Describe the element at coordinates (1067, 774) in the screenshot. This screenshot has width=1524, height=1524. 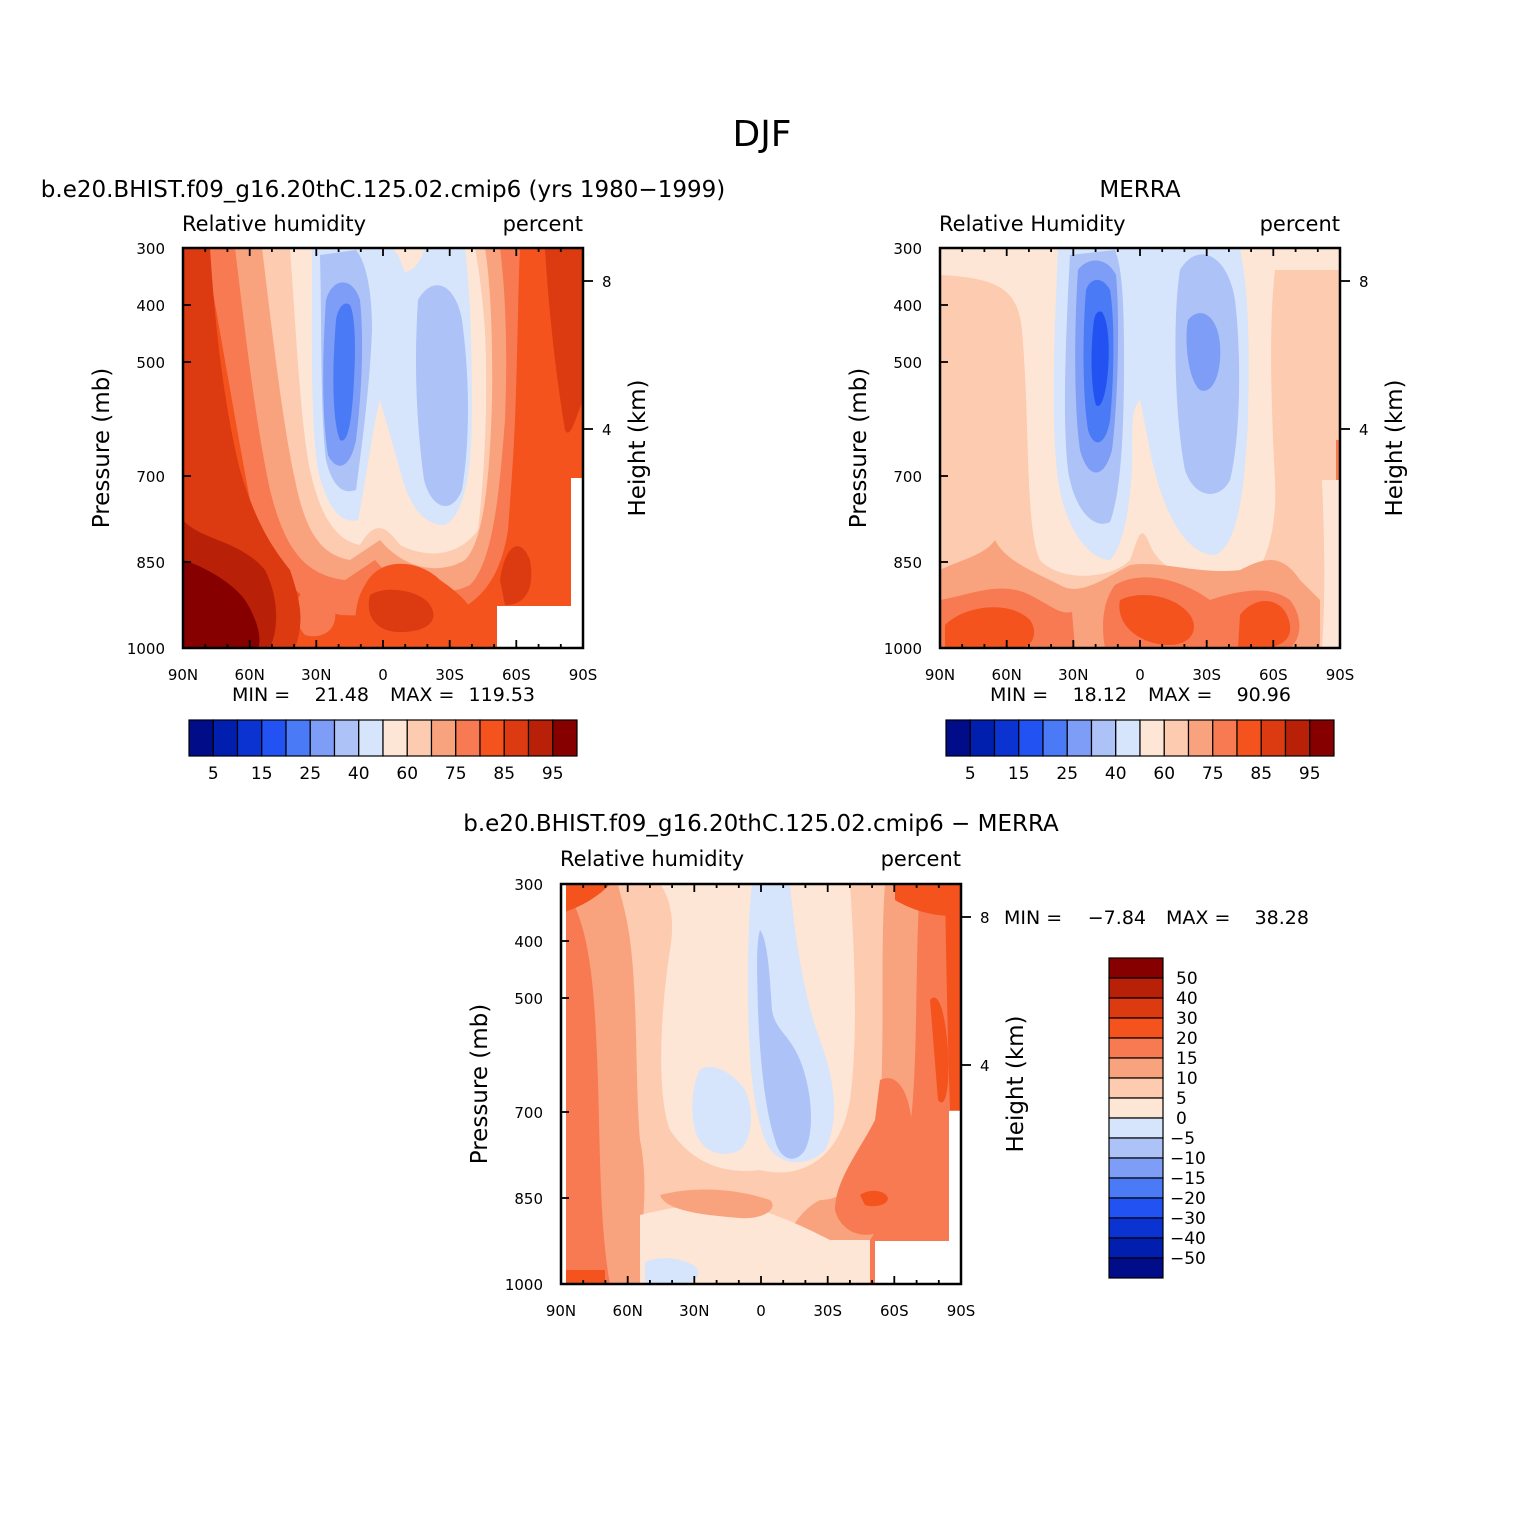
I see `colorbar-label: 25` at that location.